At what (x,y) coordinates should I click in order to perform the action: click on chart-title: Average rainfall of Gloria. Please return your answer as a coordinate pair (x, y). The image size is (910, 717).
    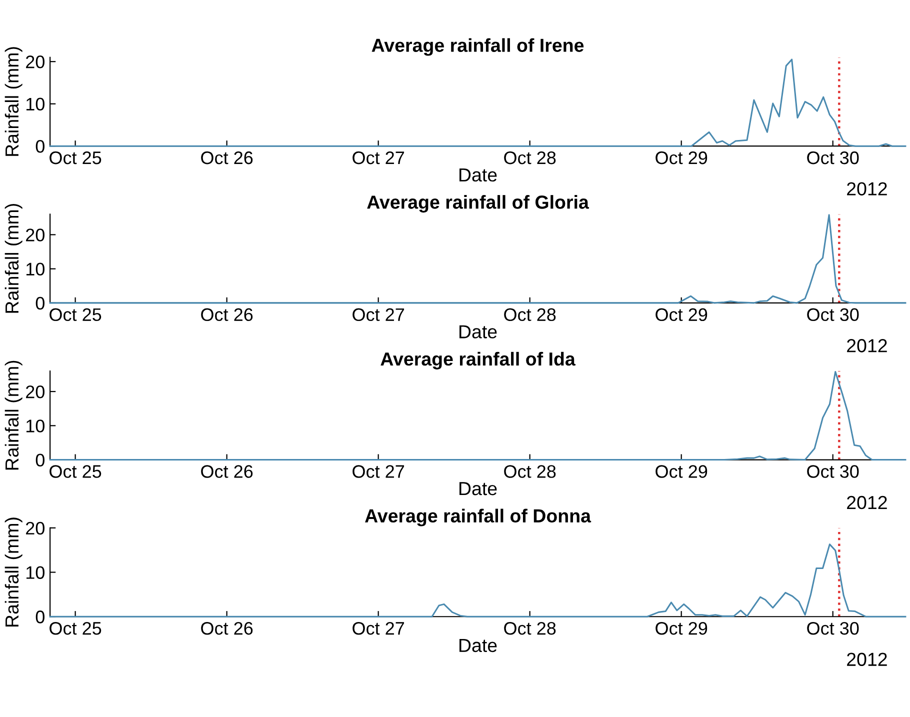
    Looking at the image, I should click on (478, 204).